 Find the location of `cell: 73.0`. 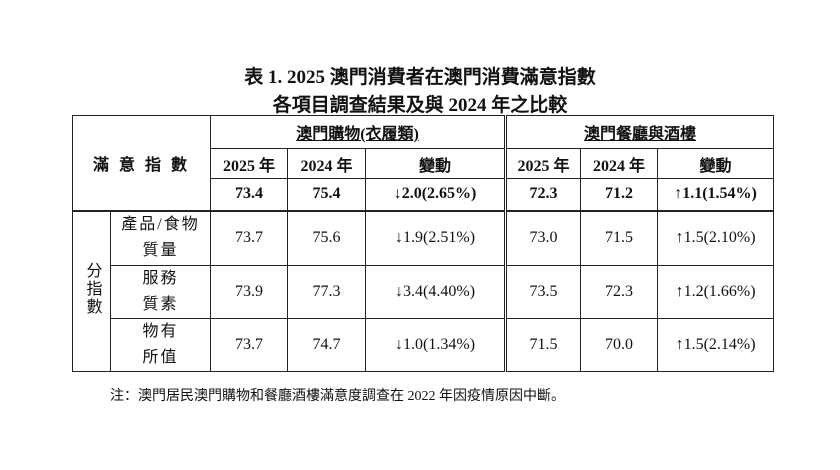

cell: 73.0 is located at coordinates (543, 237).